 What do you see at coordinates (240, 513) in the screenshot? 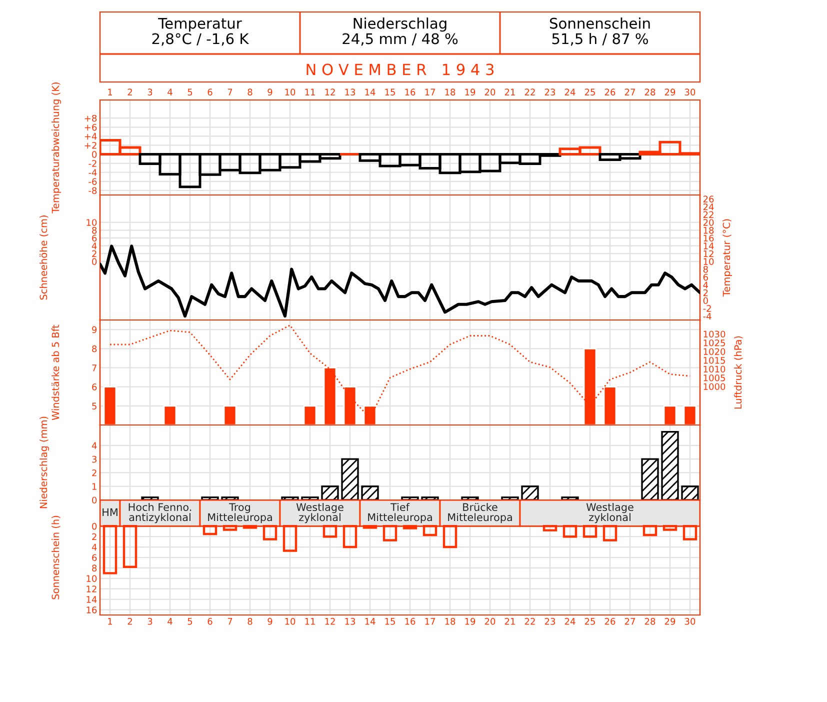
I see `band-label: Trog Mitteleuropa` at bounding box center [240, 513].